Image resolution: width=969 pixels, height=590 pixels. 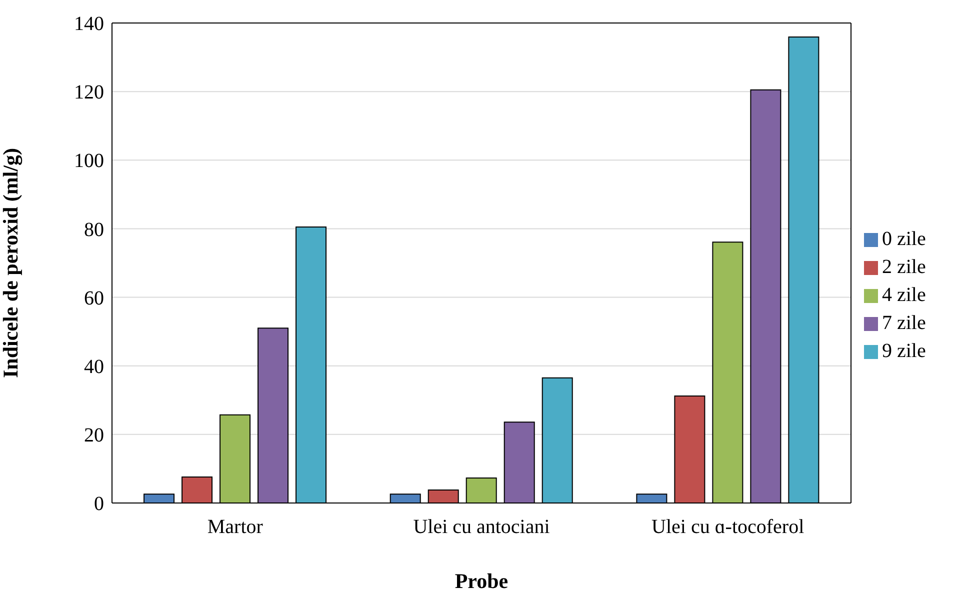 What do you see at coordinates (235, 527) in the screenshot?
I see `x-tick-label: Martor` at bounding box center [235, 527].